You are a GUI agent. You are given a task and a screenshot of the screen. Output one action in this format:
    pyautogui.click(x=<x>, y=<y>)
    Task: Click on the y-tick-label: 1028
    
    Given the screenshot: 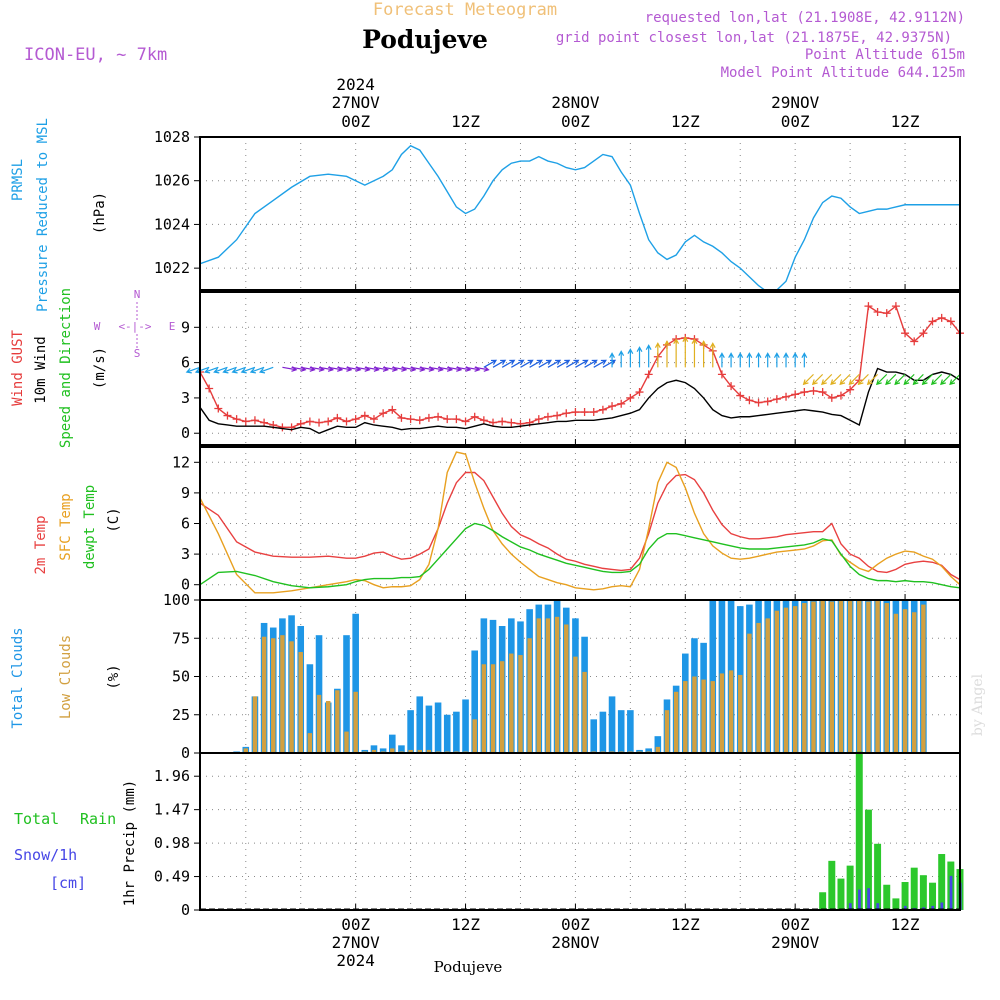 What is the action you would take?
    pyautogui.click(x=172, y=137)
    